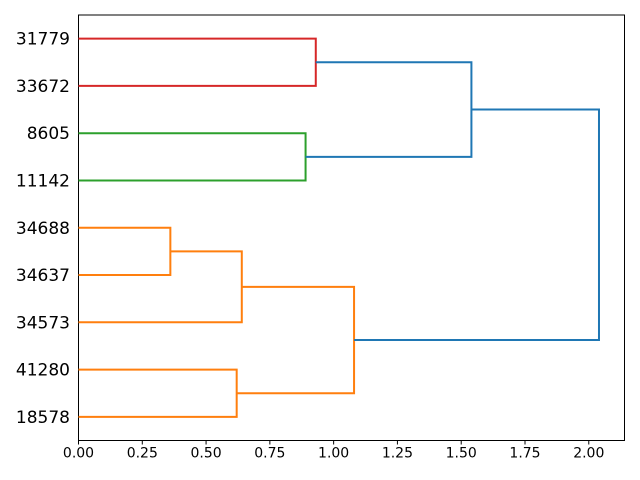 This screenshot has width=640, height=480. What do you see at coordinates (43, 371) in the screenshot?
I see `leaf-label: 41280` at bounding box center [43, 371].